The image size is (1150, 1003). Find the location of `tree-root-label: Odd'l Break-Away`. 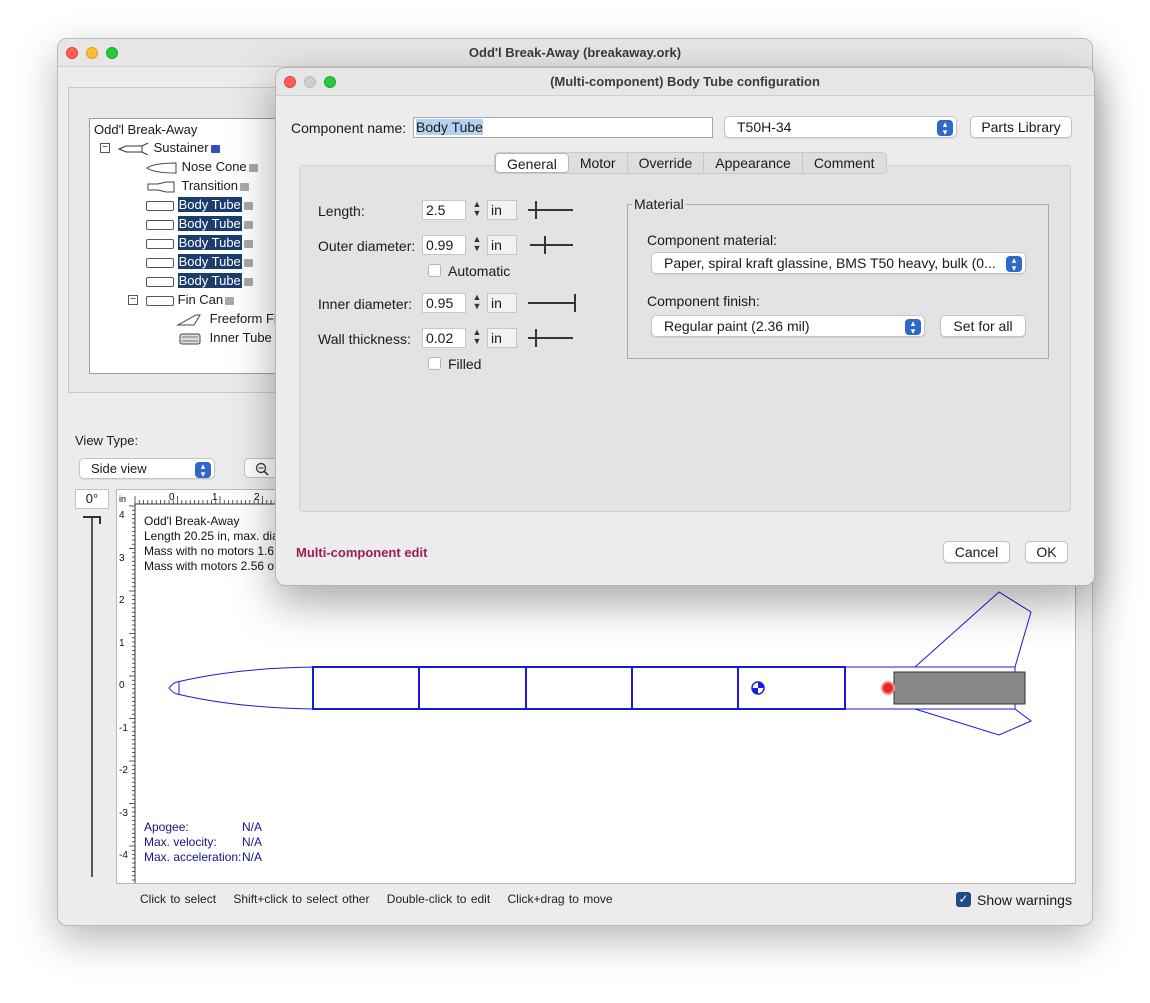

tree-root-label: Odd'l Break-Away is located at coordinates (146, 129).